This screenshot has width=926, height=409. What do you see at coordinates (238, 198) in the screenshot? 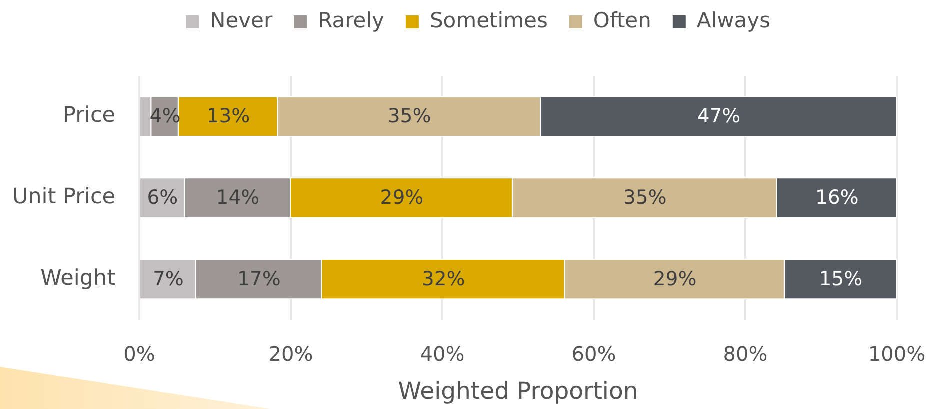
I see `data-label: 14%` at bounding box center [238, 198].